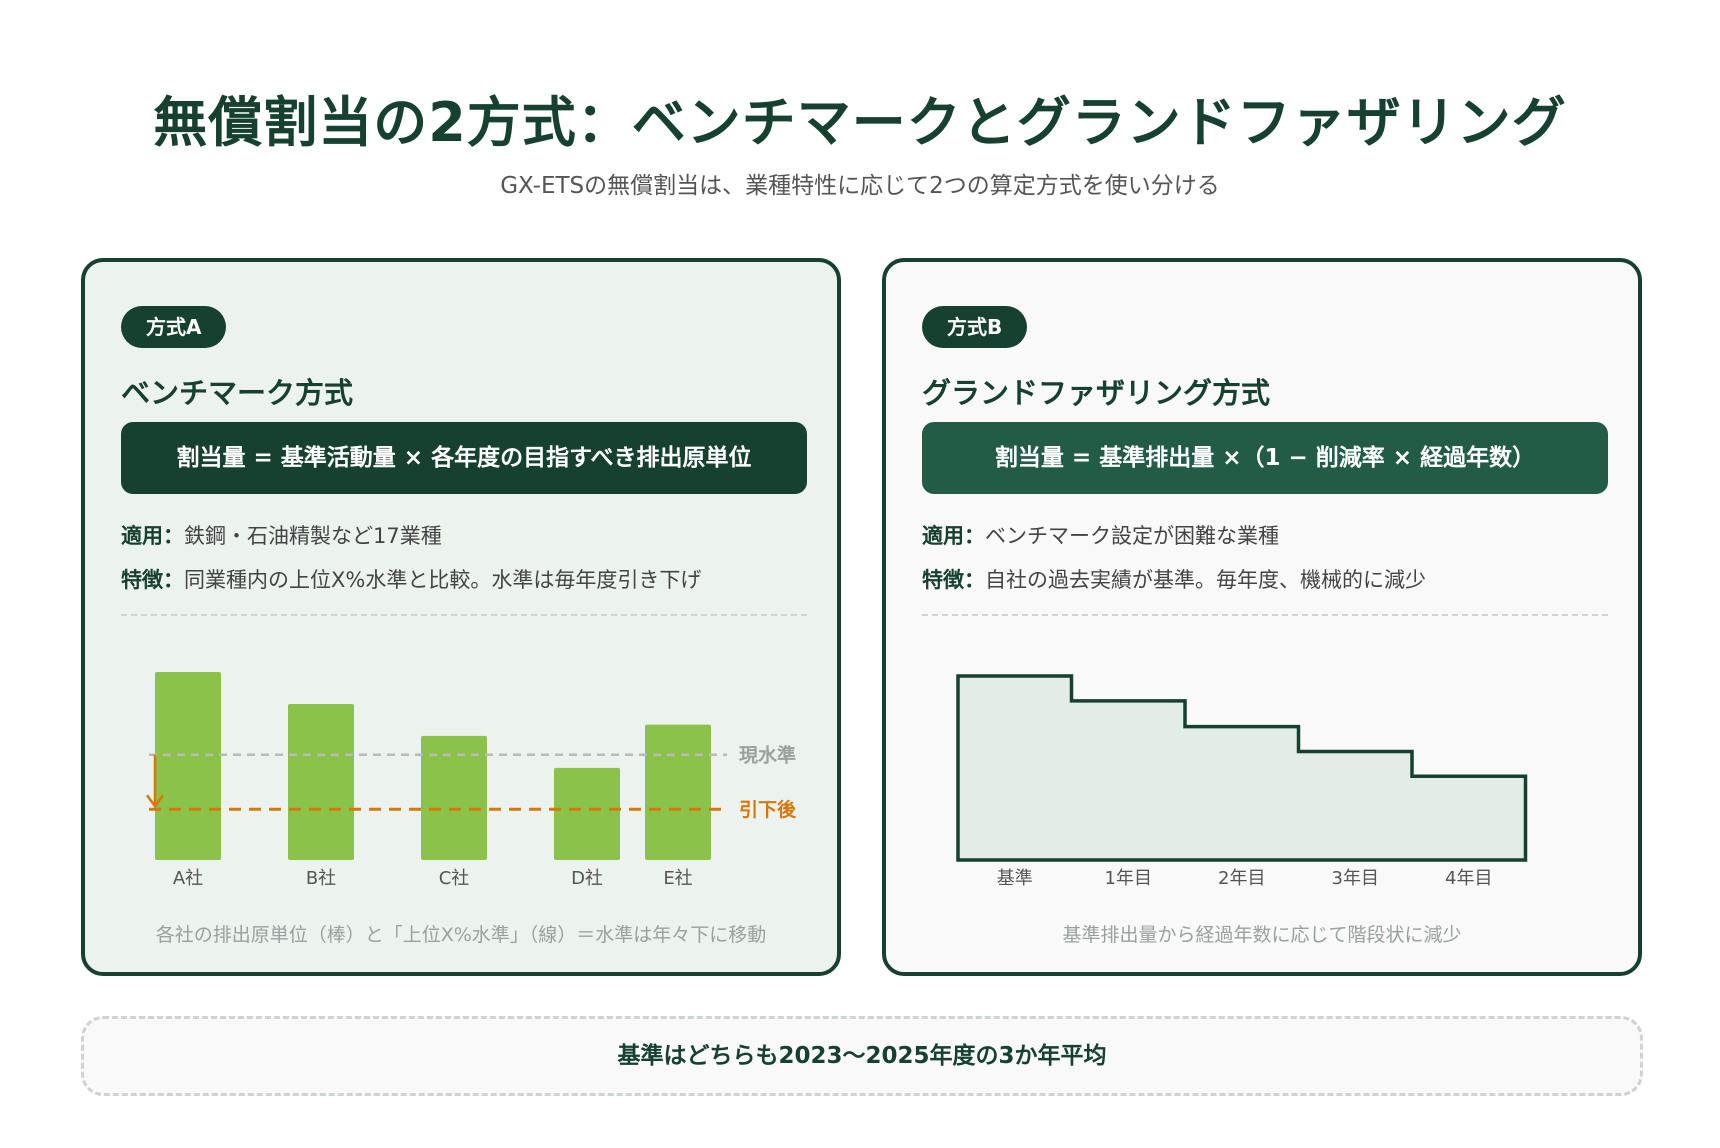  Describe the element at coordinates (1205, 580) in the screenshot. I see `method-b-feature-text: 自社の過去実績が基準。毎年度、機械的に減少` at that location.